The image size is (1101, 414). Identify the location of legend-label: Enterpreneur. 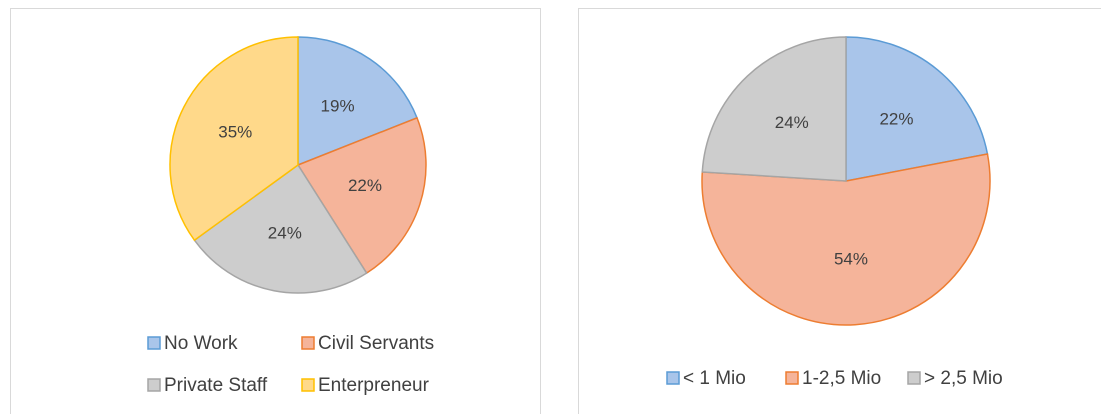
(374, 385).